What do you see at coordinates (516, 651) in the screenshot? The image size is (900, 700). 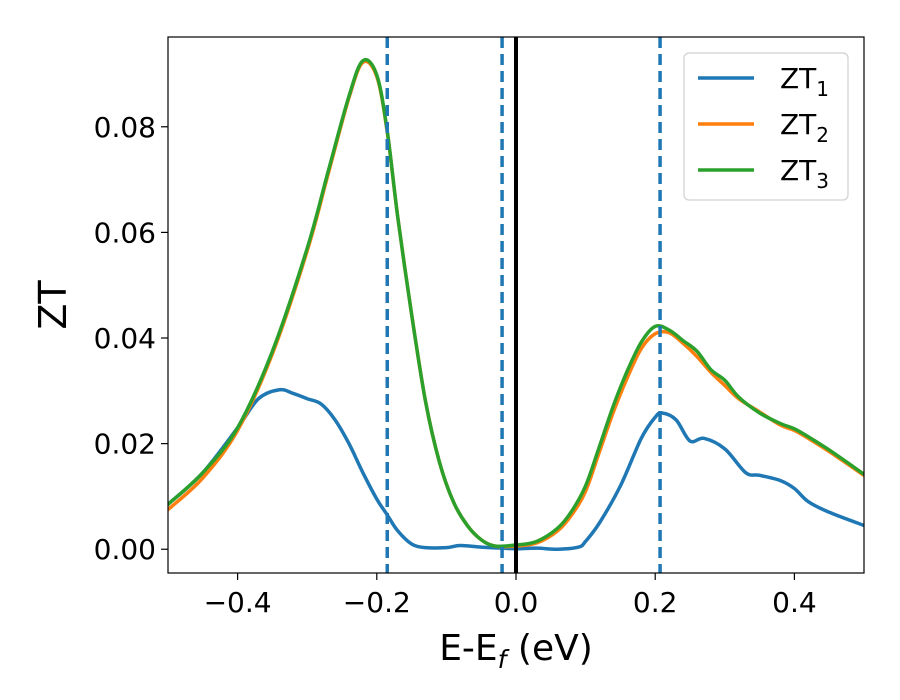 I see `x-axis-label: E-Ef (eV)` at bounding box center [516, 651].